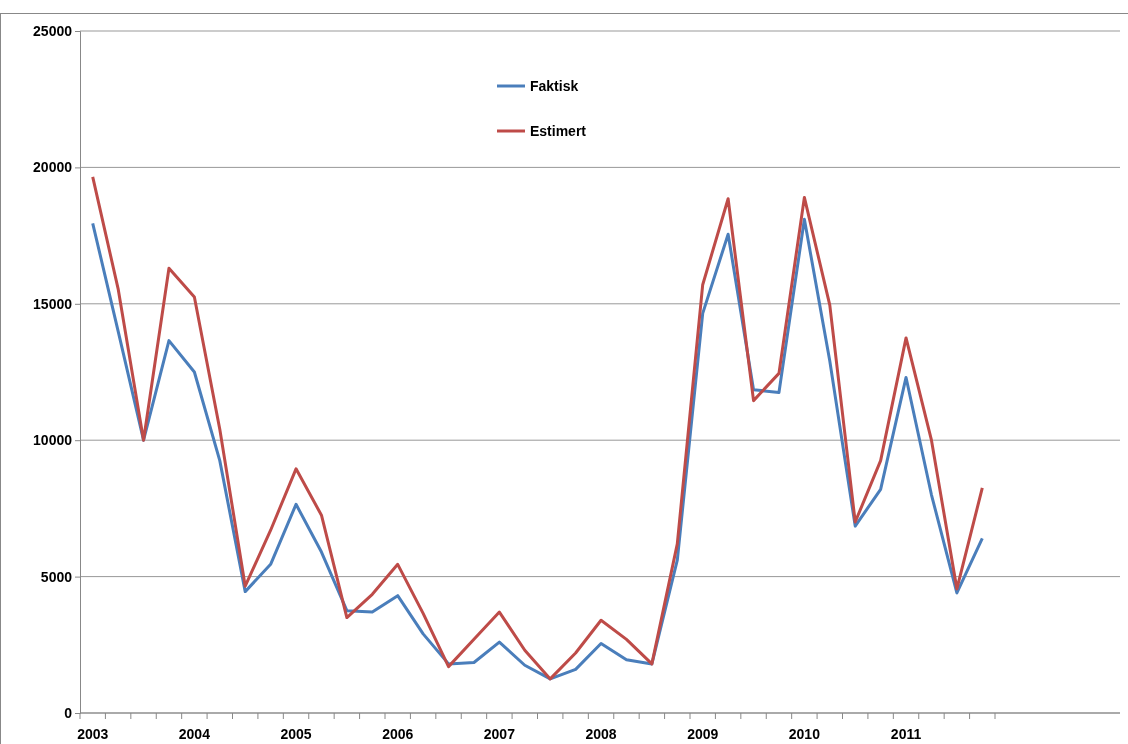 Image resolution: width=1128 pixels, height=744 pixels. I want to click on legend-label: Faktisk, so click(554, 86).